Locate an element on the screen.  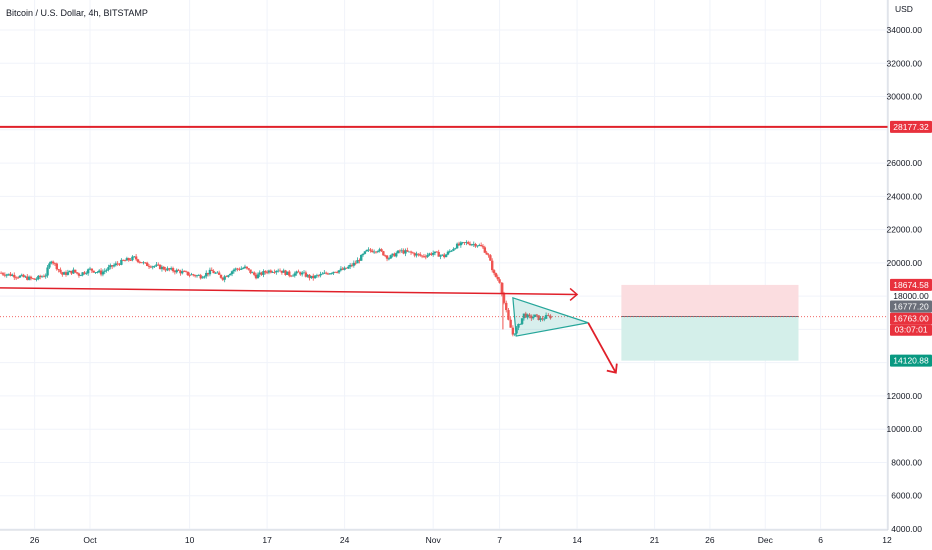
stop-loss-zone is located at coordinates (710, 300).